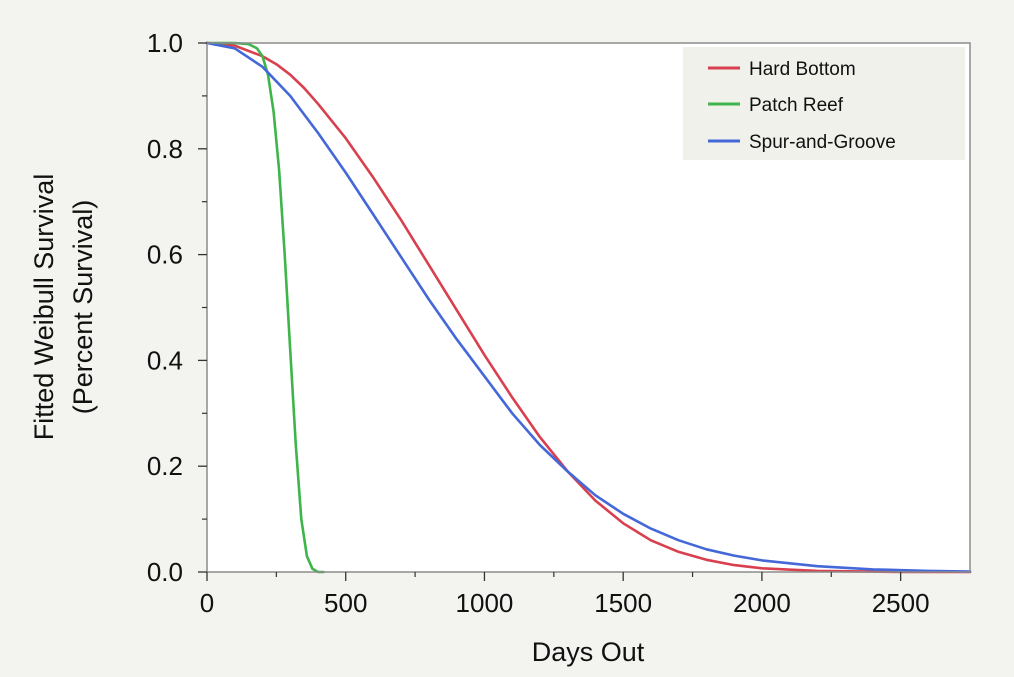 The height and width of the screenshot is (677, 1014). Describe the element at coordinates (802, 69) in the screenshot. I see `legend-label-hard-bottom: Hard Bottom` at that location.